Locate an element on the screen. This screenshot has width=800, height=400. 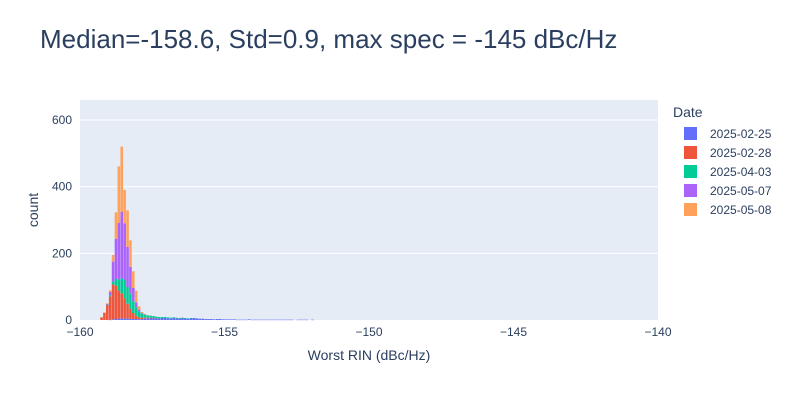
legend-item: 2025-05-08 is located at coordinates (727, 209).